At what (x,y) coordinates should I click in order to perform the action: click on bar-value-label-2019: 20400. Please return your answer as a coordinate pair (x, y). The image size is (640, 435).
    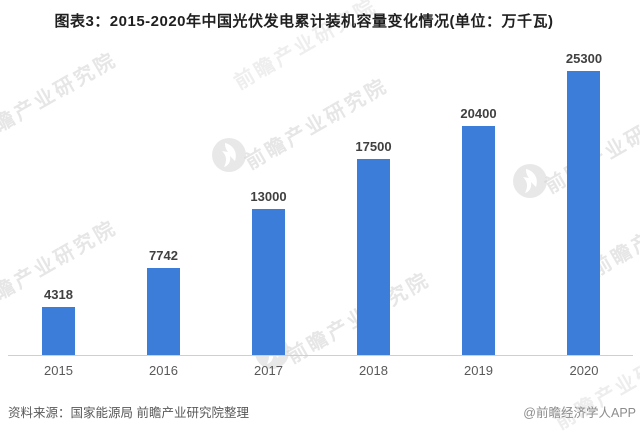
    Looking at the image, I should click on (478, 113).